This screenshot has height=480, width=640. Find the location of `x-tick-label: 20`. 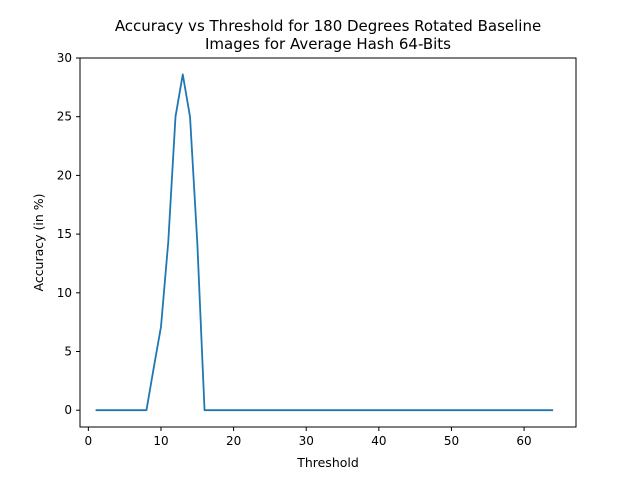

x-tick-label: 20 is located at coordinates (233, 441).